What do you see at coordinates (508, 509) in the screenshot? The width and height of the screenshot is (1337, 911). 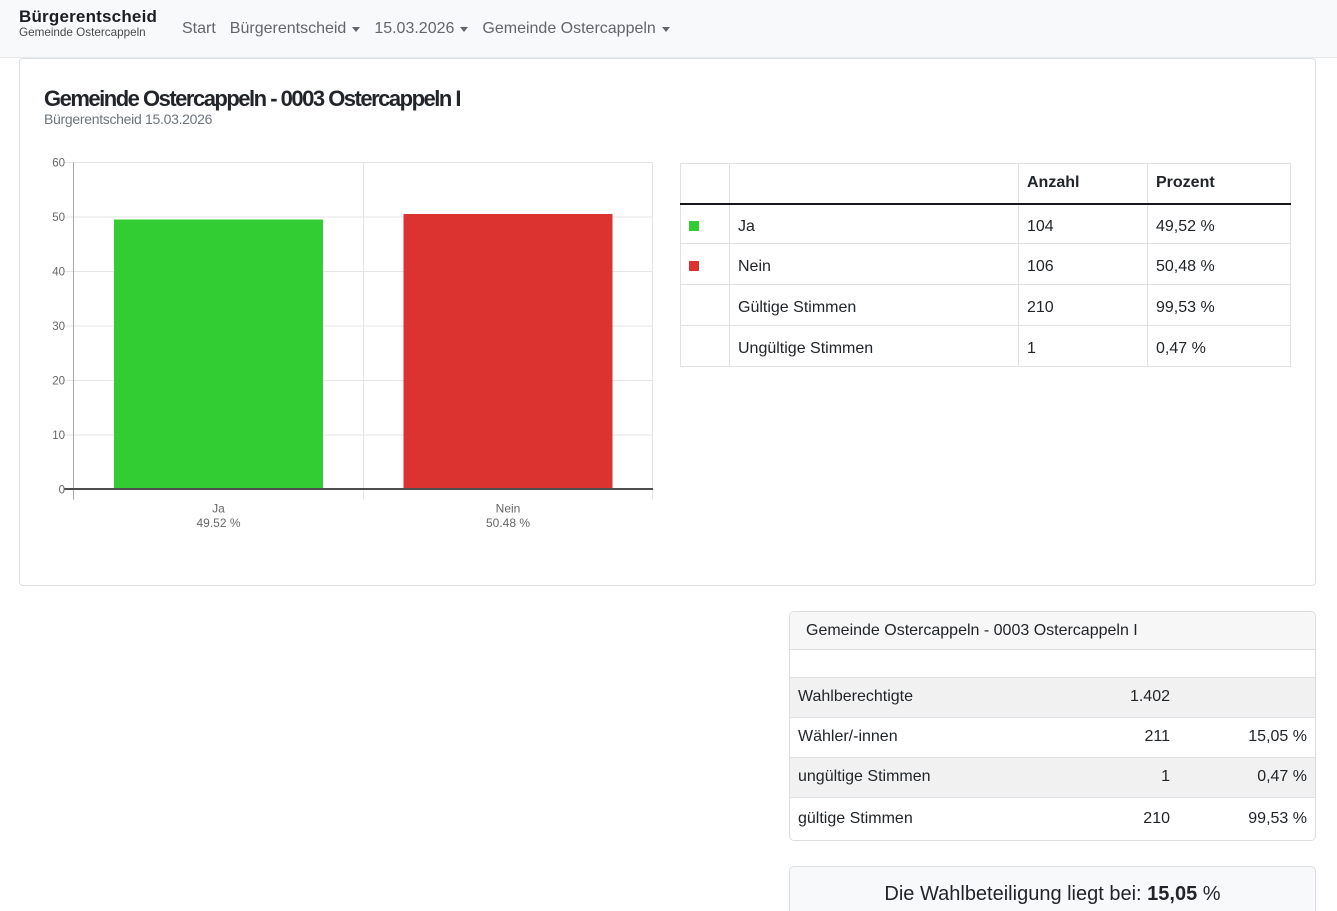 I see `svg-text: Nein` at bounding box center [508, 509].